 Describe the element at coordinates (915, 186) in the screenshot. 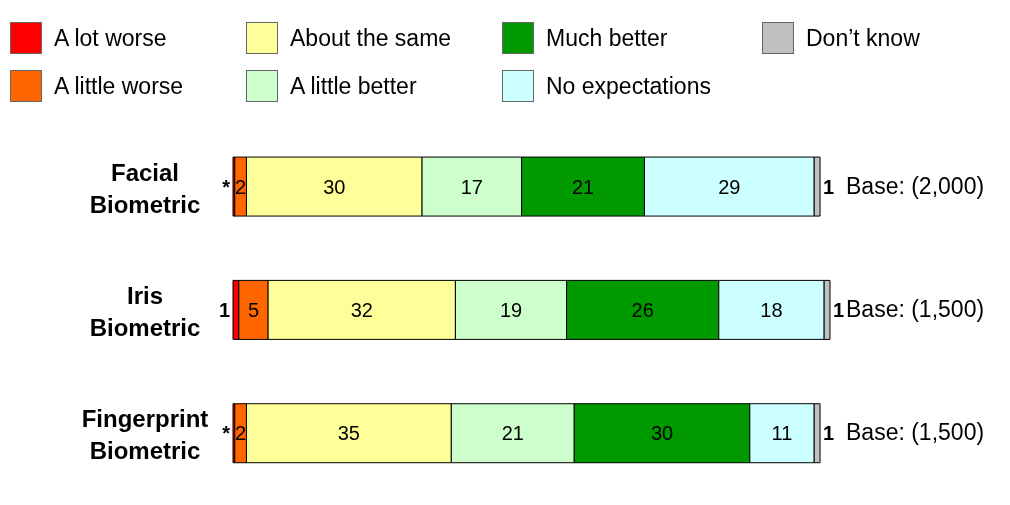

I see `text: Base: (2,000)` at that location.